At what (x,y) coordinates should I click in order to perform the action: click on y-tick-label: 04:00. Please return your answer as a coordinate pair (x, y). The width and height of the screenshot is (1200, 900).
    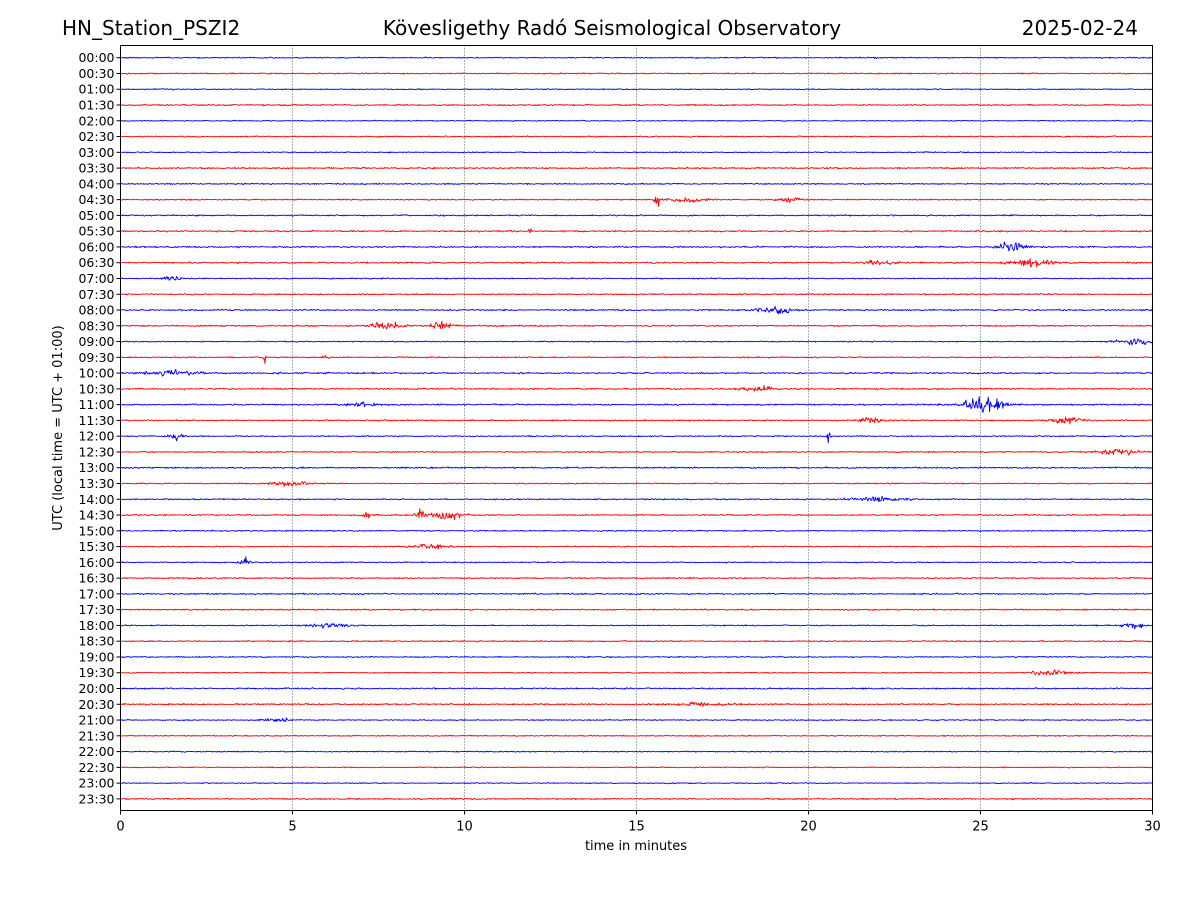
    Looking at the image, I should click on (96, 183).